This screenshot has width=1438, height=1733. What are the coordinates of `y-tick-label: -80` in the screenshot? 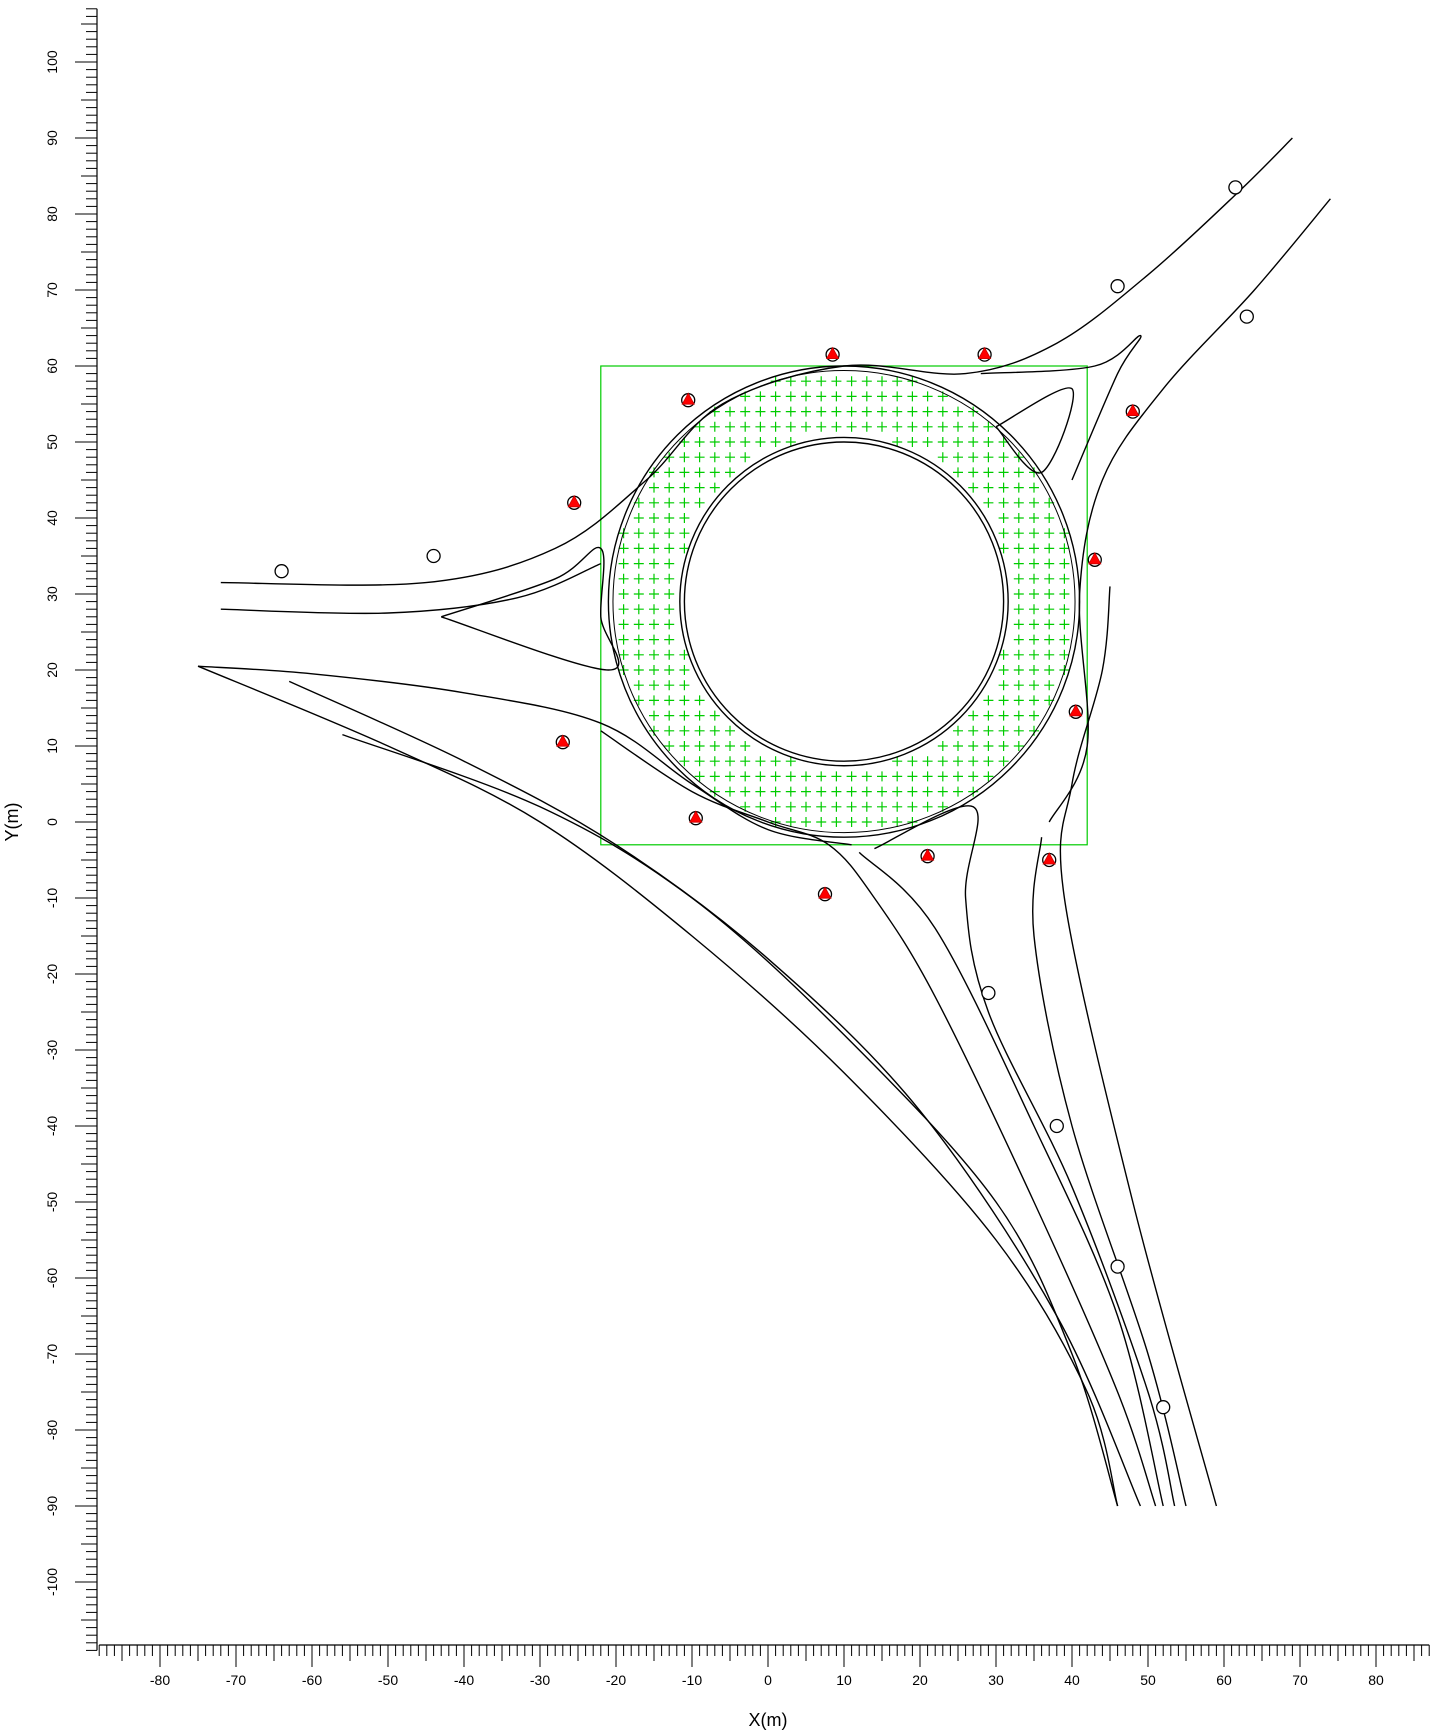 It's located at (52, 1430).